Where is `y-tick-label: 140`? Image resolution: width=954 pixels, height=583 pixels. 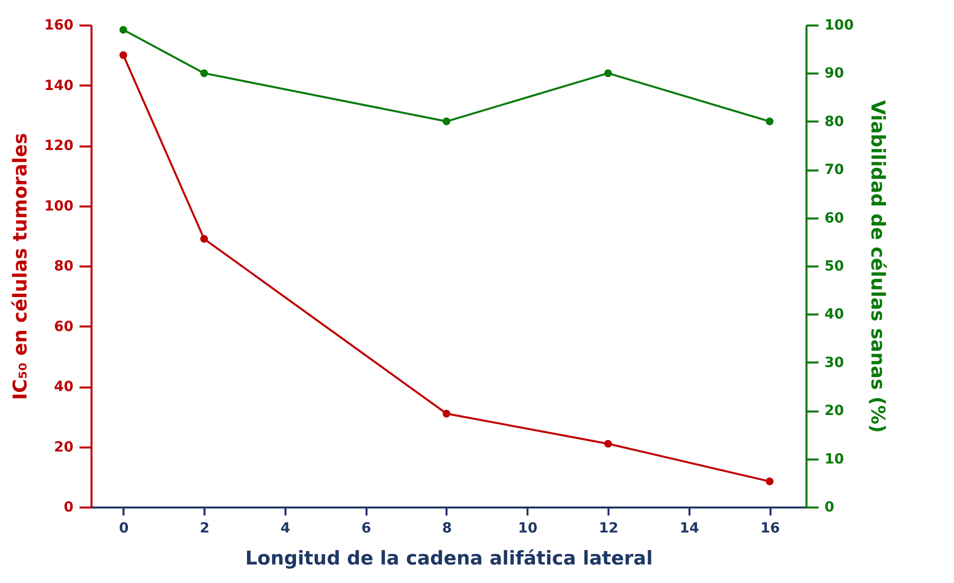
y-tick-label: 140 is located at coordinates (59, 86).